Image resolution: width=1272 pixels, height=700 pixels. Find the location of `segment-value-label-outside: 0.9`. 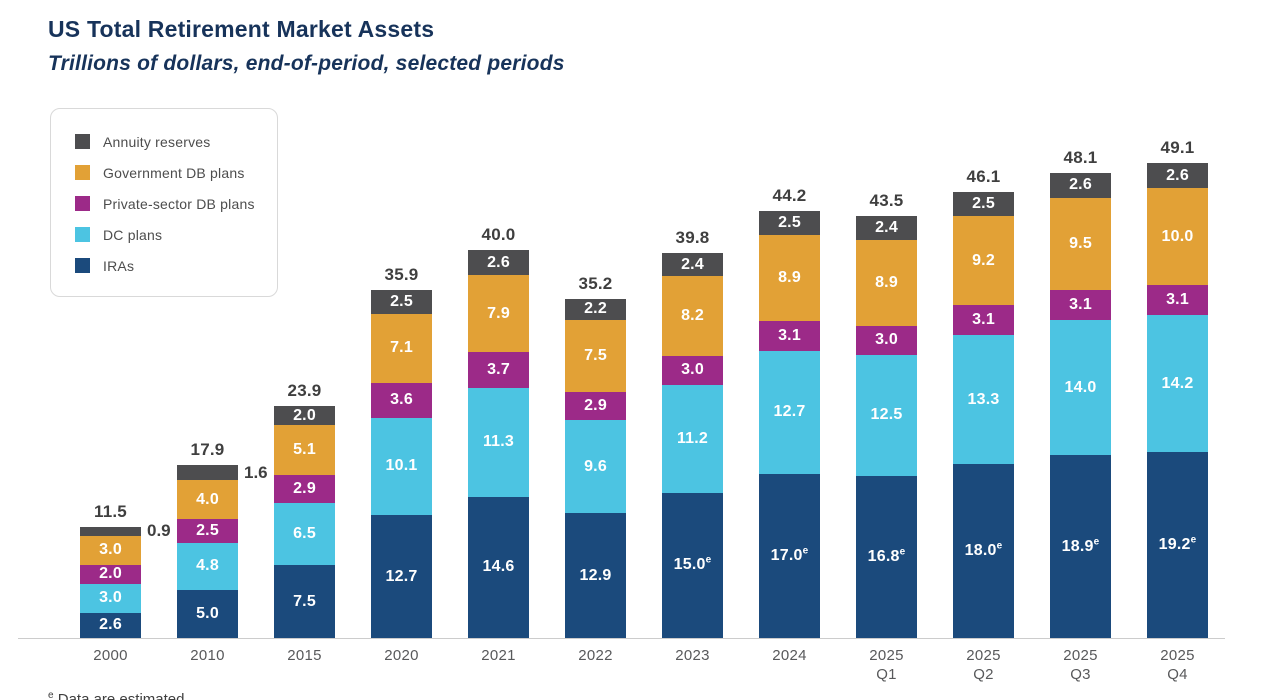

segment-value-label-outside: 0.9 is located at coordinates (159, 531).